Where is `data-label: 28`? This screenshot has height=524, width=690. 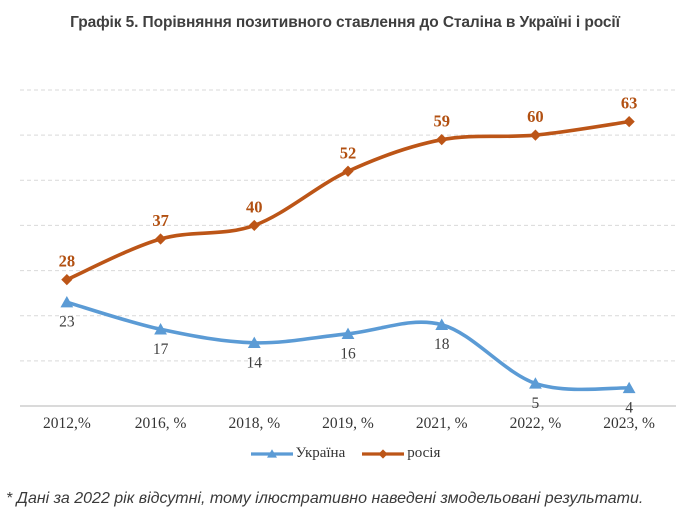 data-label: 28 is located at coordinates (67, 261).